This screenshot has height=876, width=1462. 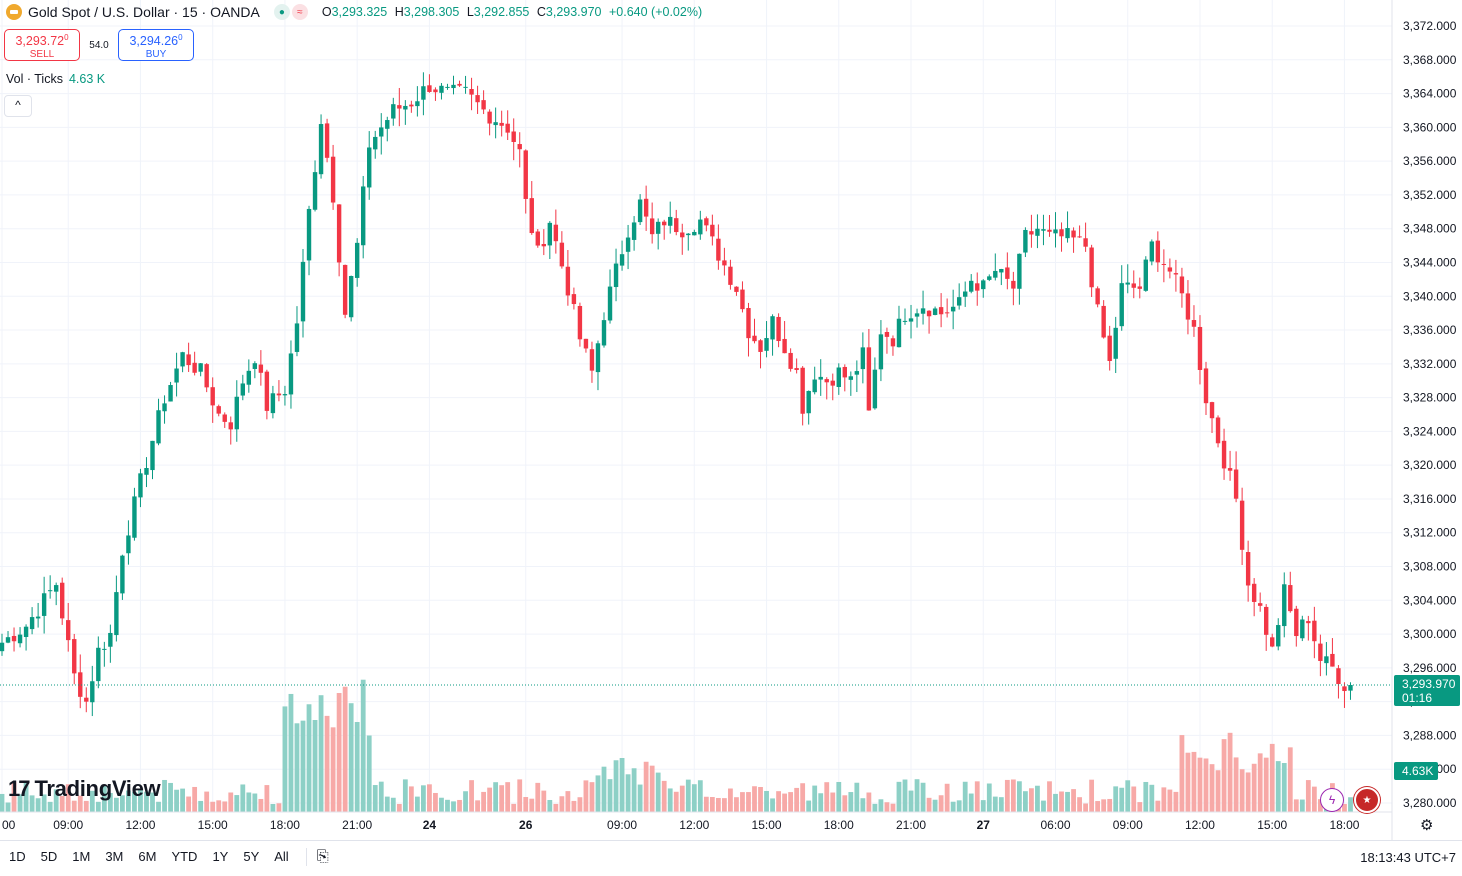 What do you see at coordinates (251, 856) in the screenshot?
I see `range-button-5y: 5Y` at bounding box center [251, 856].